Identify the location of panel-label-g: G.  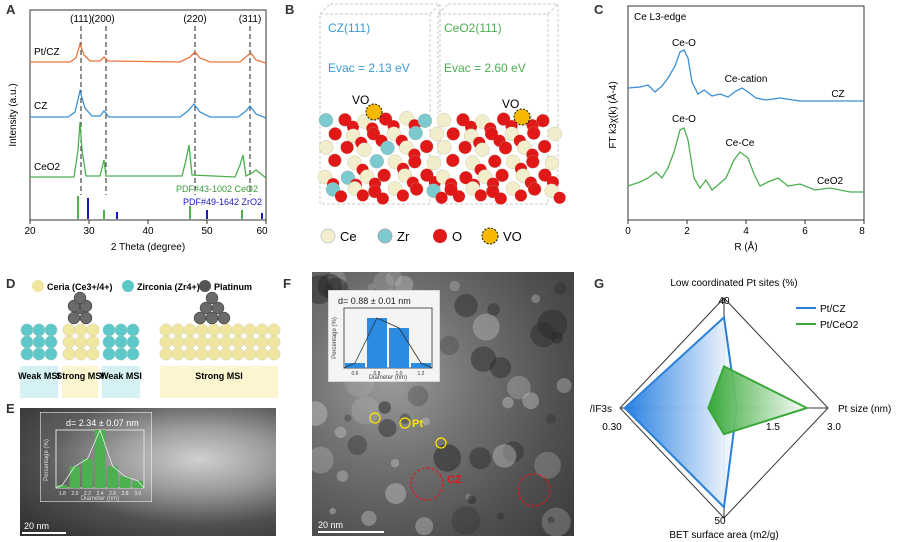
(599, 283).